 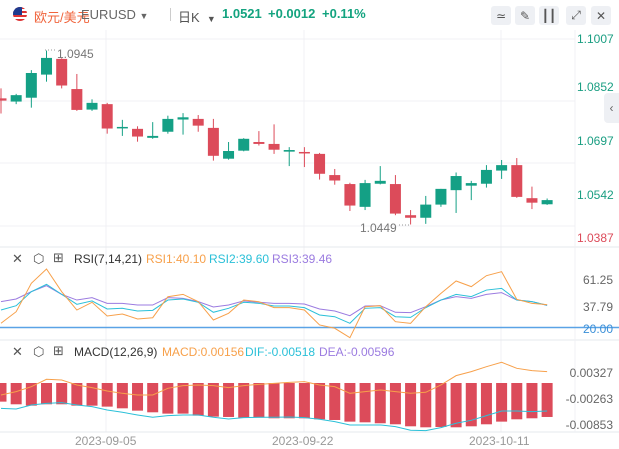 What do you see at coordinates (589, 399) in the screenshot?
I see `macd-axis-label: -0.00263` at bounding box center [589, 399].